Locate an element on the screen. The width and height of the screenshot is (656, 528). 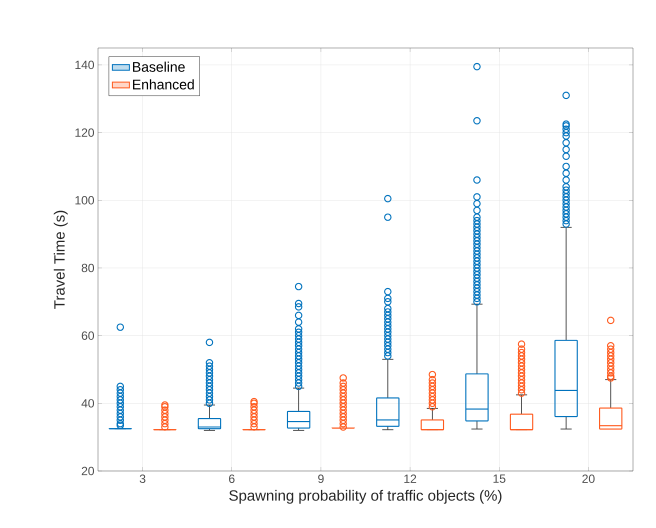
x-tick-label: 9 is located at coordinates (321, 478).